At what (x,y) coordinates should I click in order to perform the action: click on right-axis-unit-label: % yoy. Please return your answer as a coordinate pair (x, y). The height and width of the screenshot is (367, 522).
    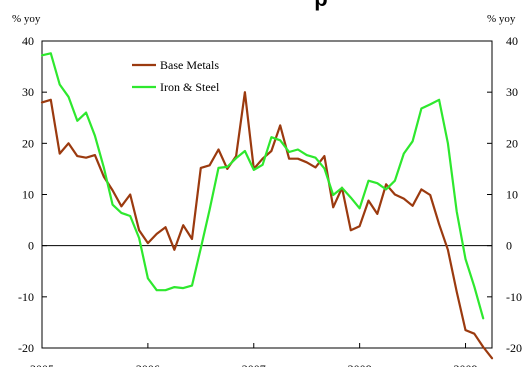
    Looking at the image, I should click on (501, 19).